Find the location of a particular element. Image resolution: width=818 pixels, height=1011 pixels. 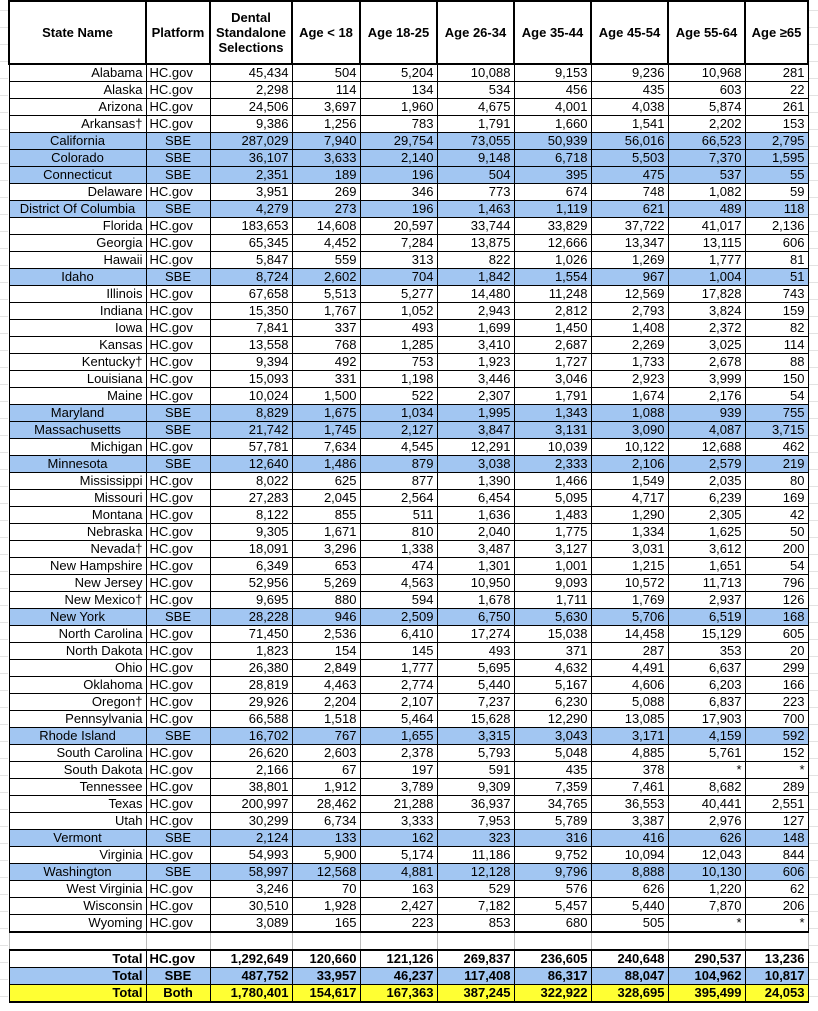

age-65-plus-cell: 605 is located at coordinates (776, 634).